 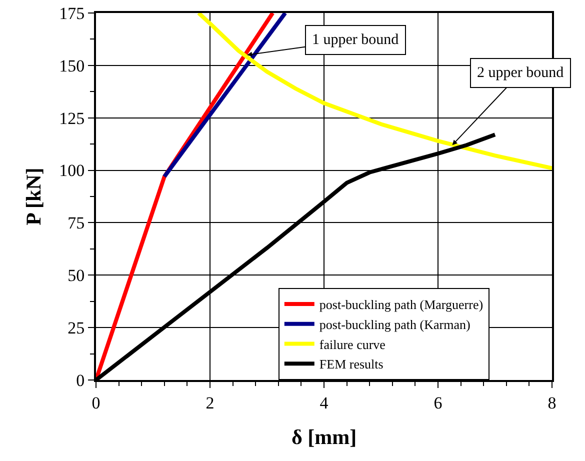 What do you see at coordinates (356, 40) in the screenshot?
I see `annotation: 1 upper bound` at bounding box center [356, 40].